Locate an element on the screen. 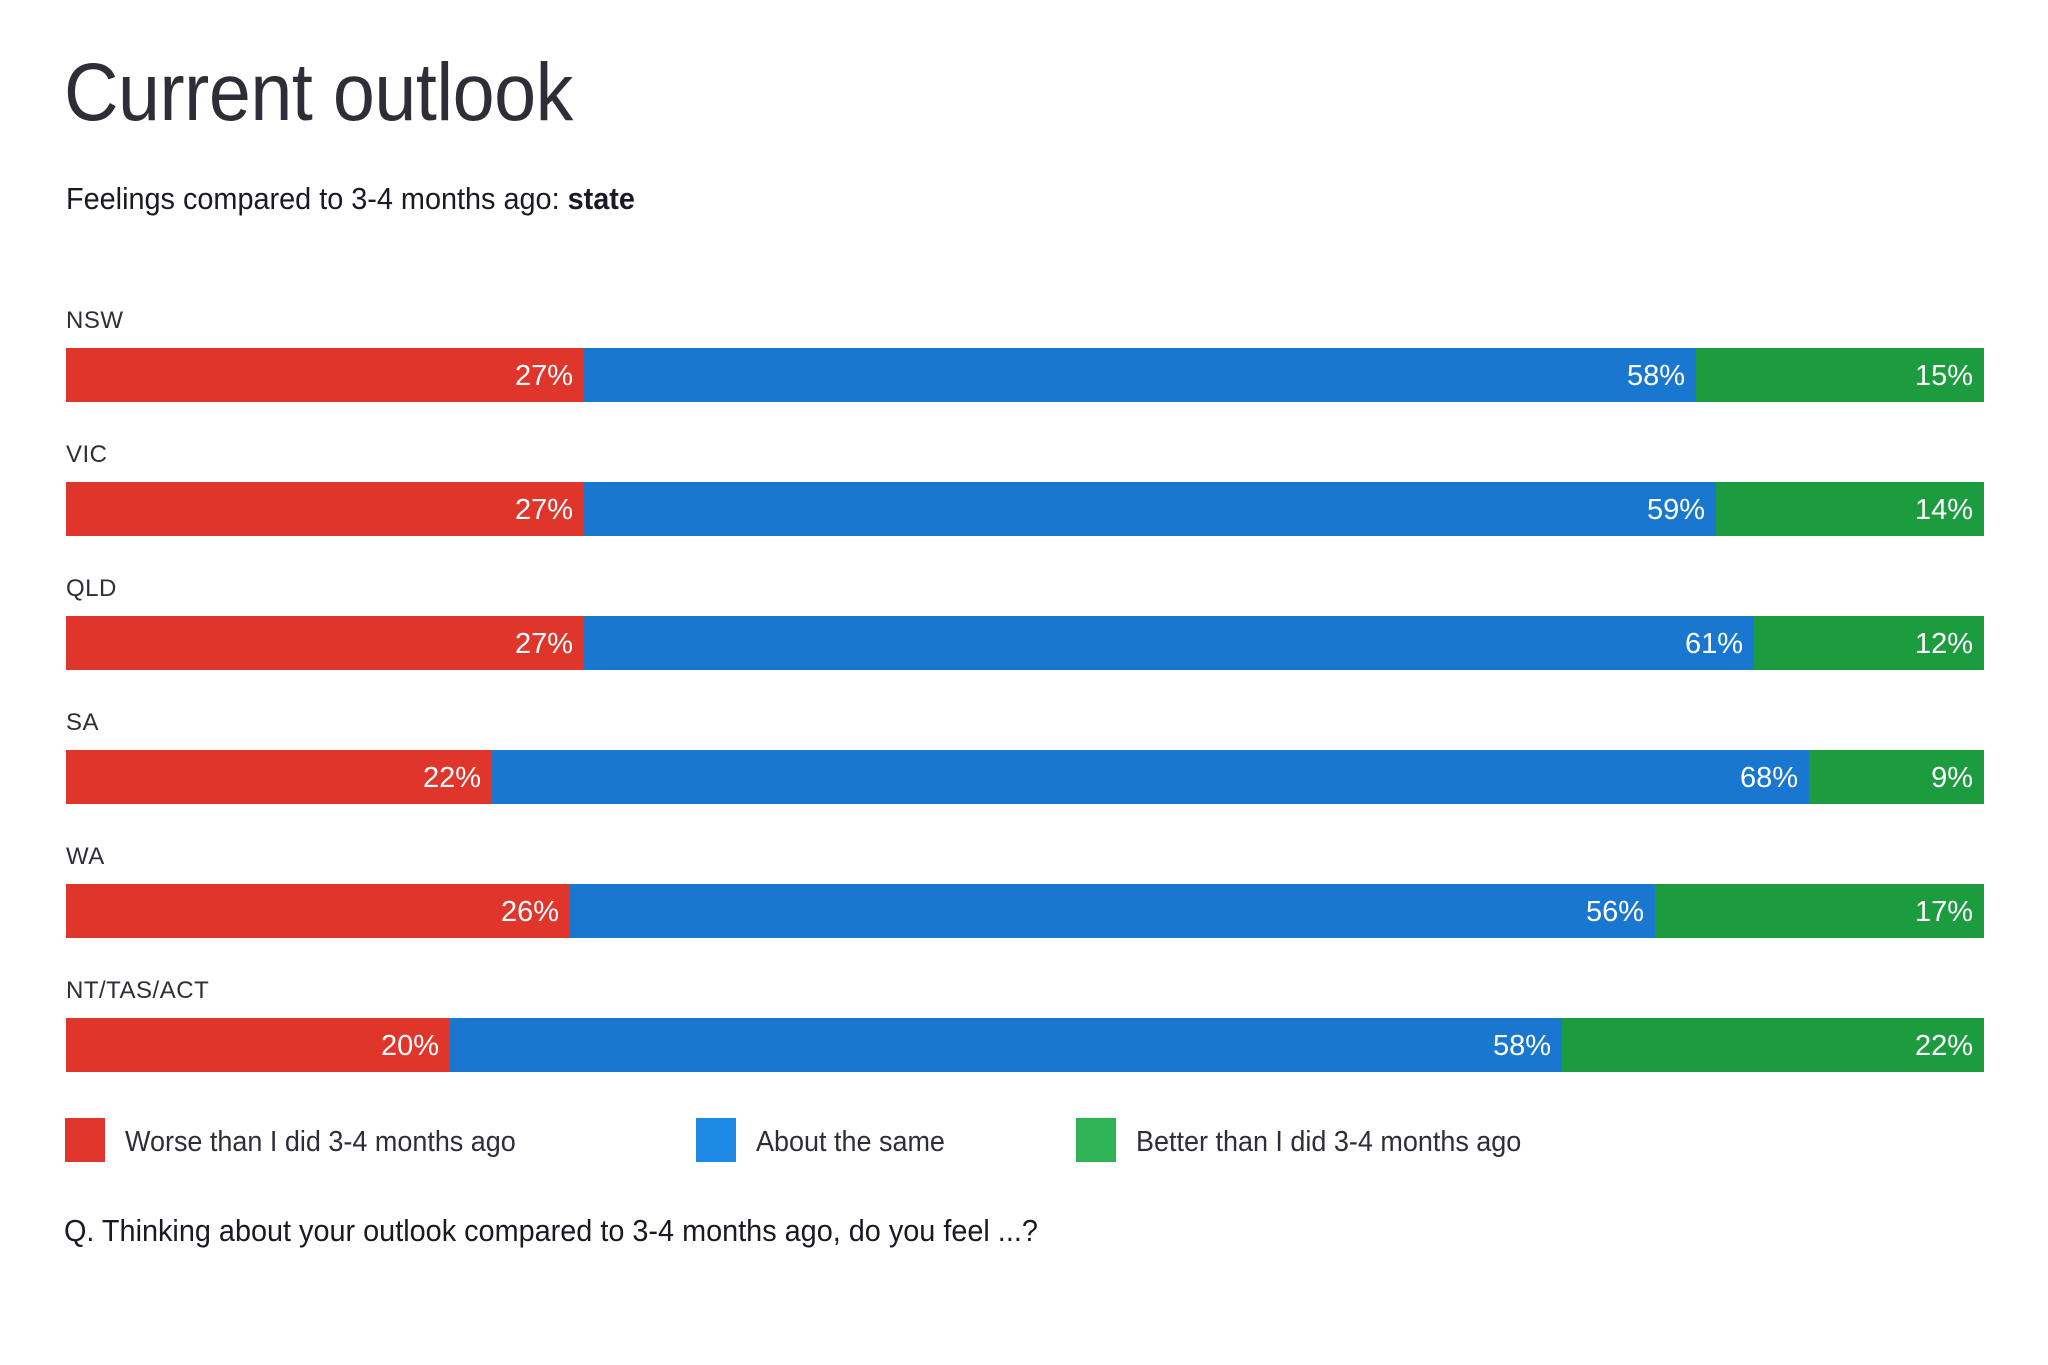 This screenshot has height=1365, width=2048. data-label-wa-worse: 26% is located at coordinates (529, 912).